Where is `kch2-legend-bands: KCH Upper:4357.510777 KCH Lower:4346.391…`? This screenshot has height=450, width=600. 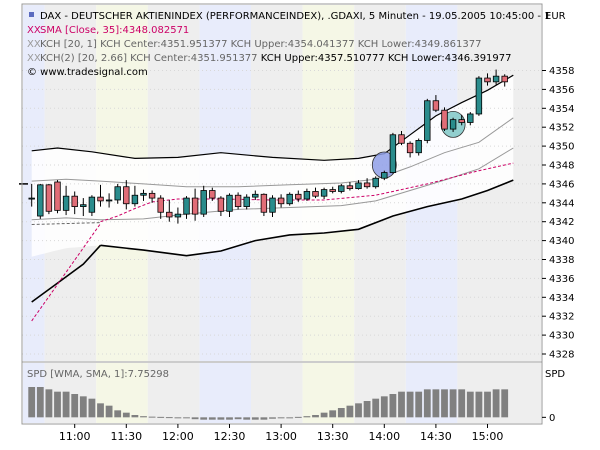
kch2-legend-bands: KCH Upper:4357.510777 KCH Lower:4346.391… is located at coordinates (386, 58).